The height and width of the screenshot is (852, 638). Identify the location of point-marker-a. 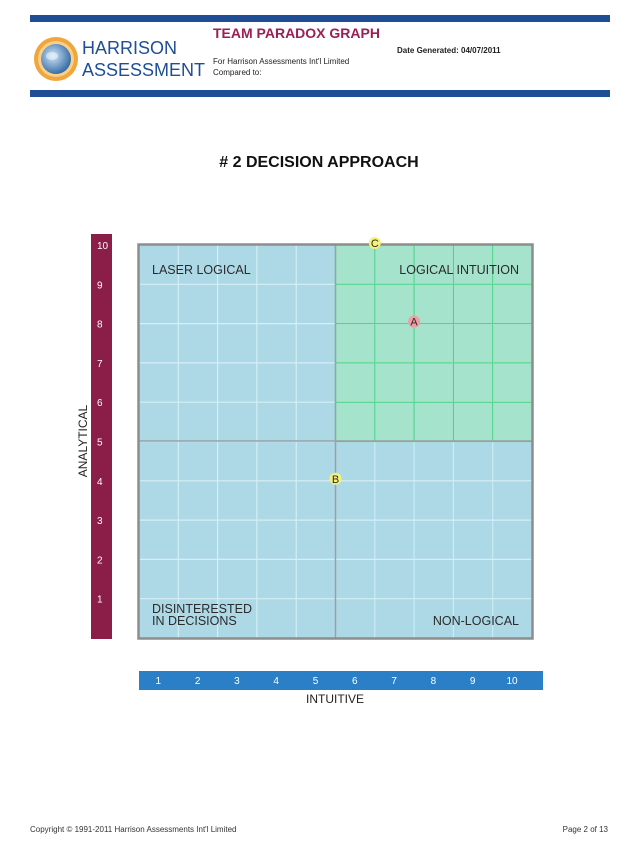
(414, 321).